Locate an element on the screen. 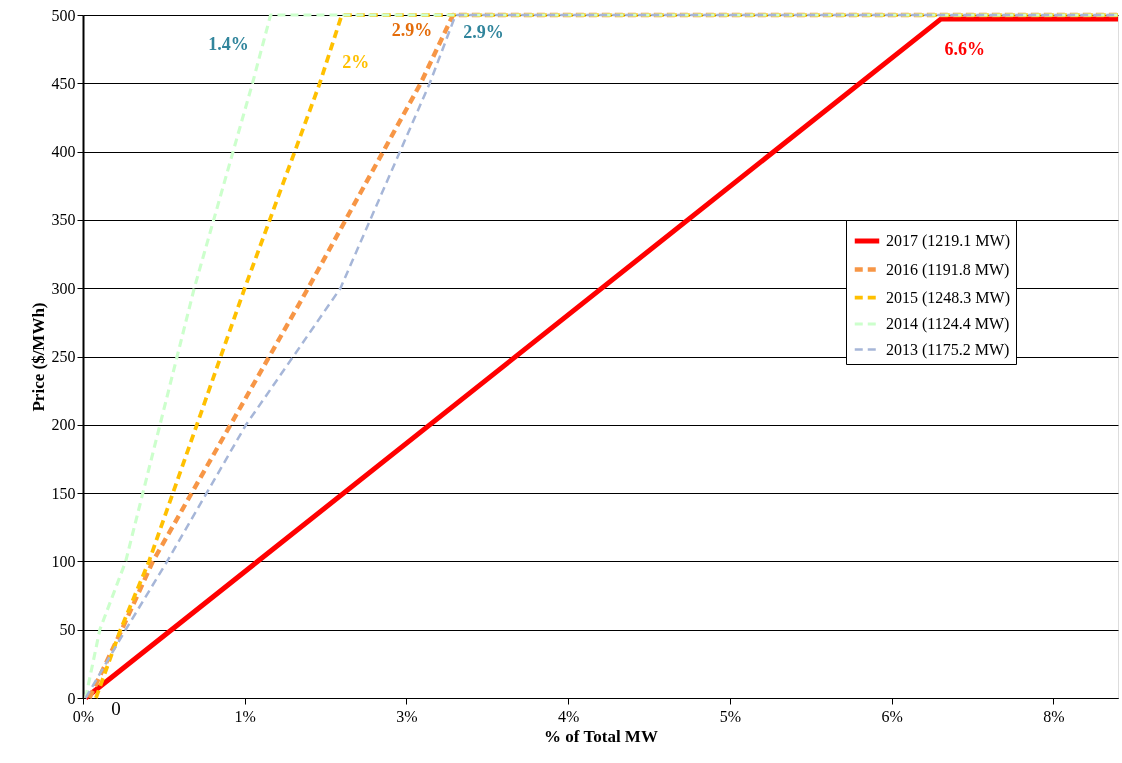 This screenshot has height=763, width=1122. annotation: 1.4% is located at coordinates (228, 44).